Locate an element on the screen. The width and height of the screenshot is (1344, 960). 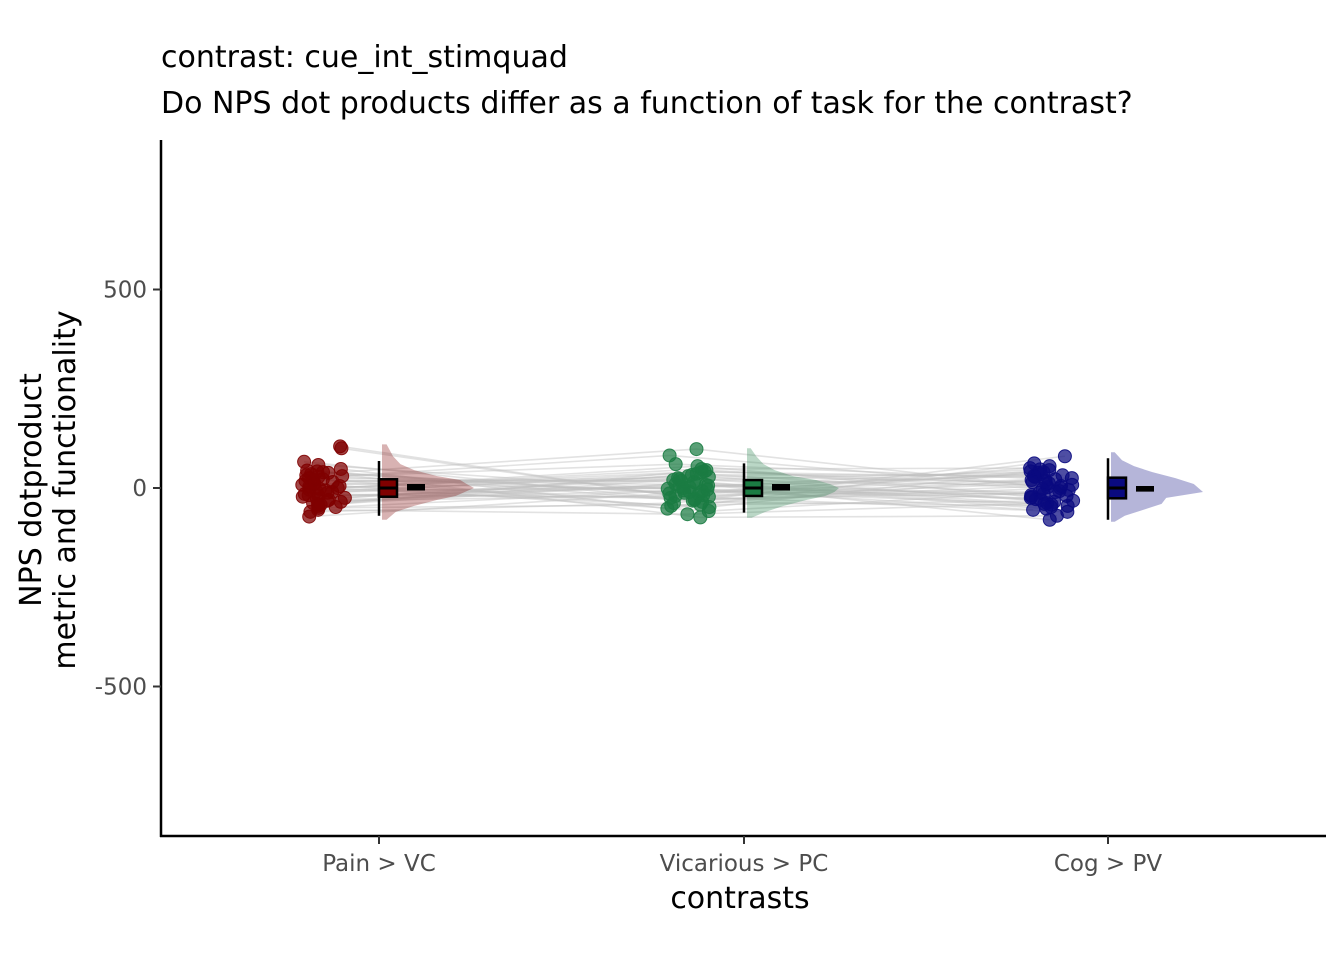
density-clouds-layer is located at coordinates (792, 483).